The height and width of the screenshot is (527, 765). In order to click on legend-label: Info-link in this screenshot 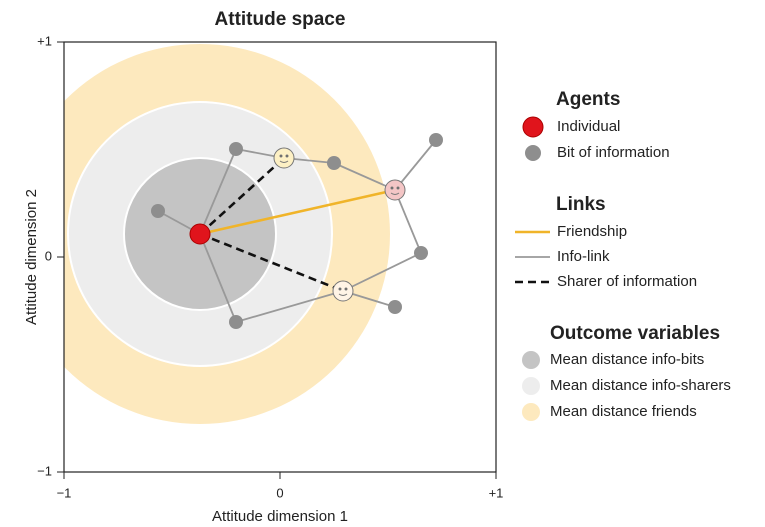, I will do `click(583, 256)`.